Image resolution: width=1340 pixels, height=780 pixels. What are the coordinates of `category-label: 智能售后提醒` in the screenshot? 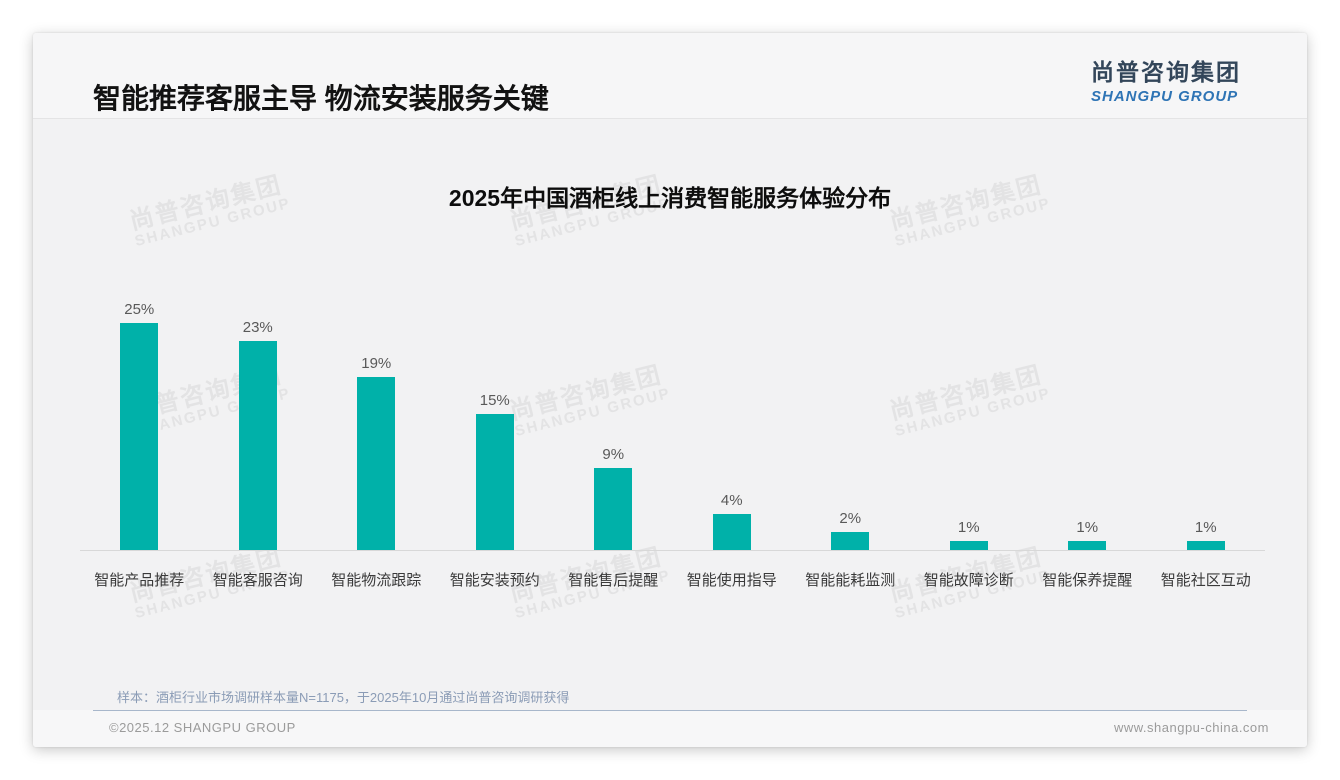 It's located at (613, 580).